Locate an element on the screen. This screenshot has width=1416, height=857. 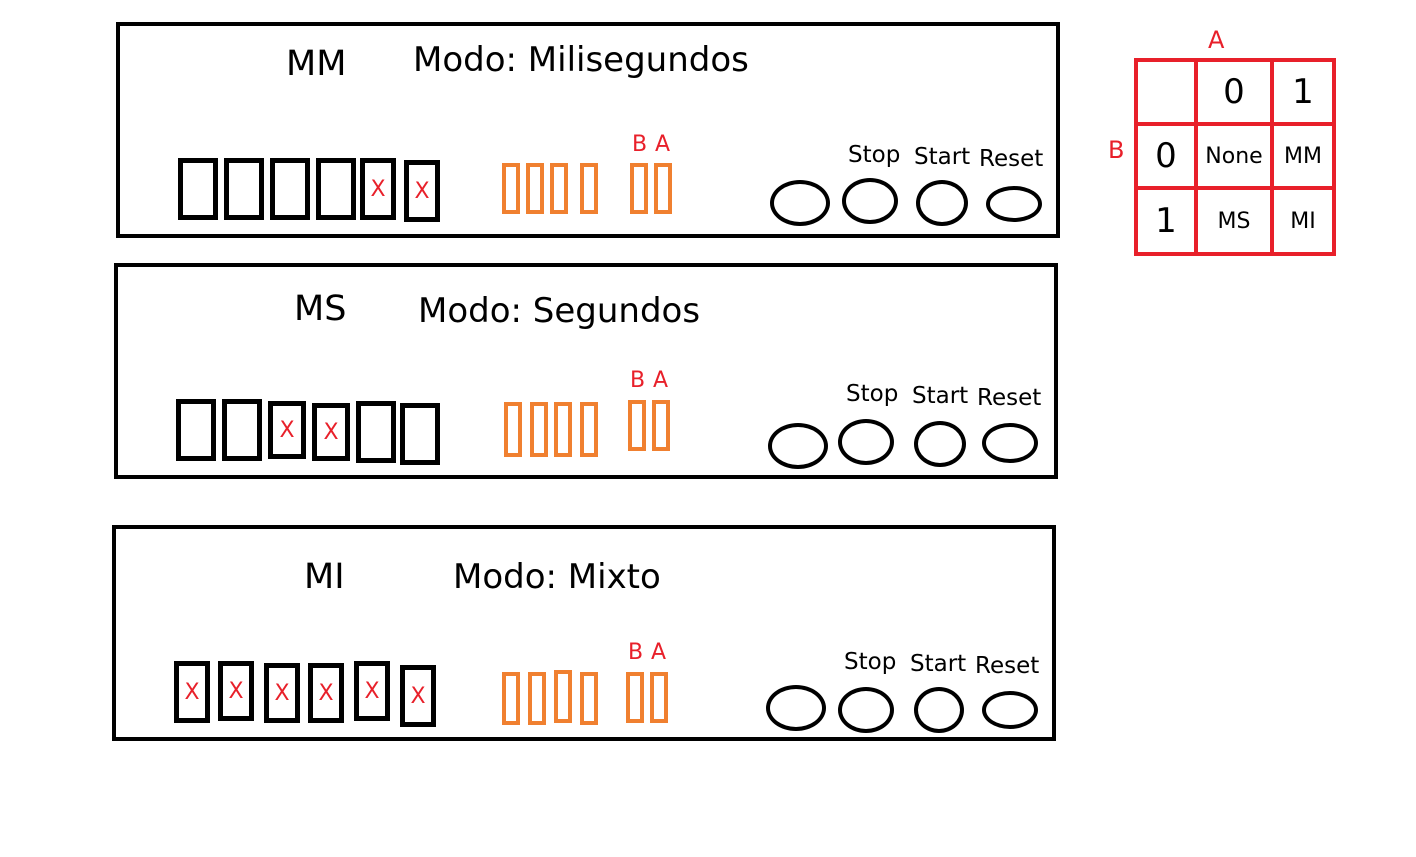
panel-mode-title: Modo: Segundos is located at coordinates (559, 311).